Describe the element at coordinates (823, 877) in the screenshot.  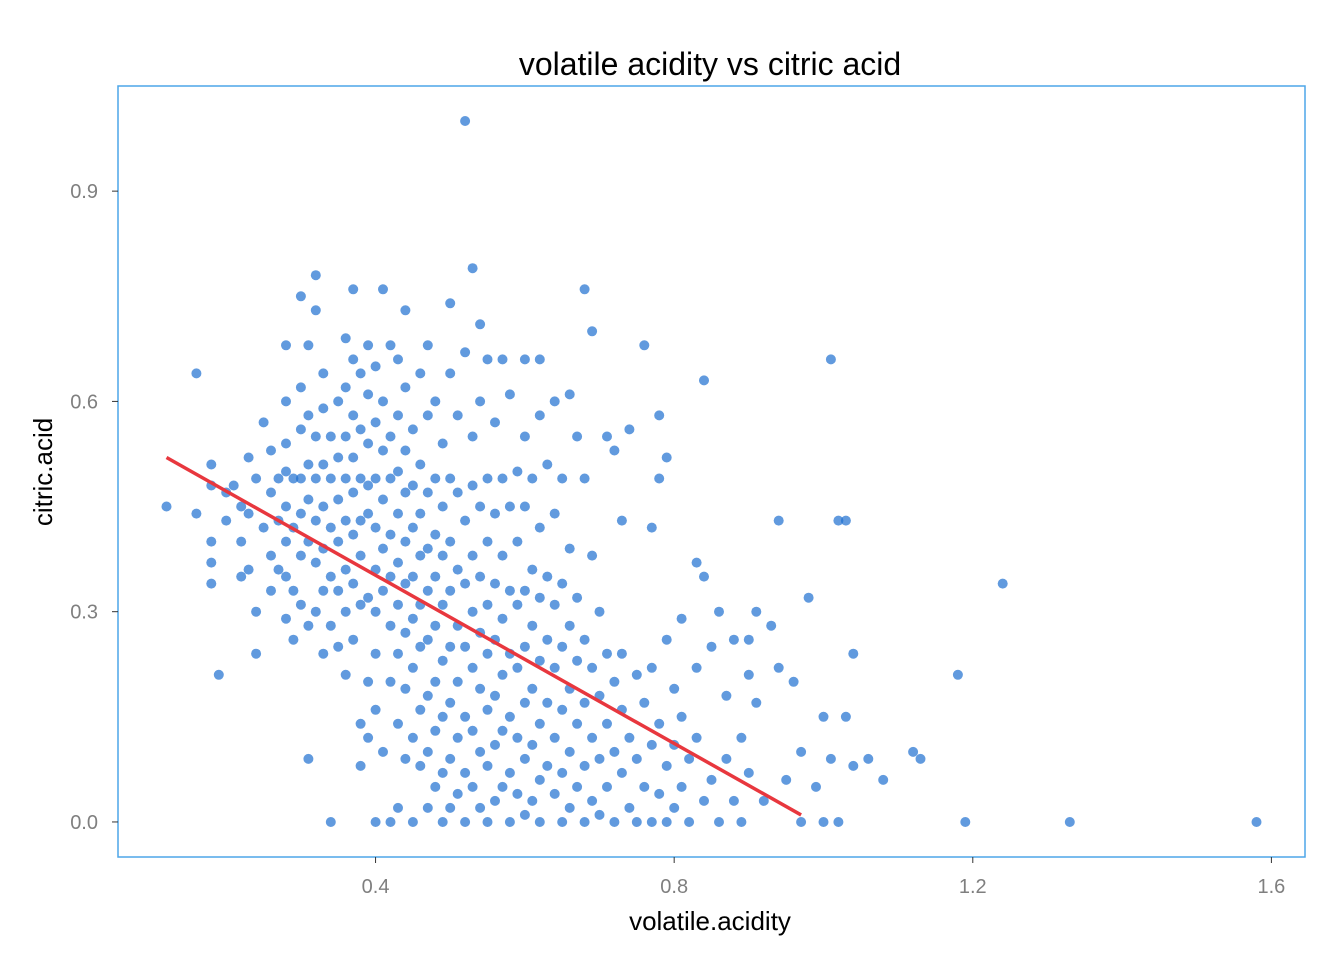
I see `x-axis-ticks: 0.4 0.8 1.2 1.6` at that location.